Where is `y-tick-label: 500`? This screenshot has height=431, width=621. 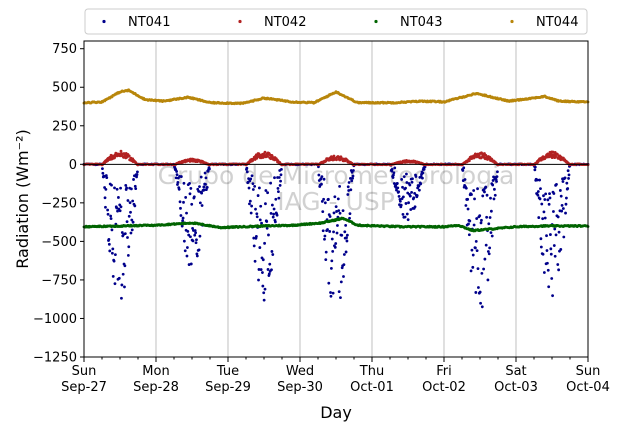
y-tick-label: 500 is located at coordinates (64, 88).